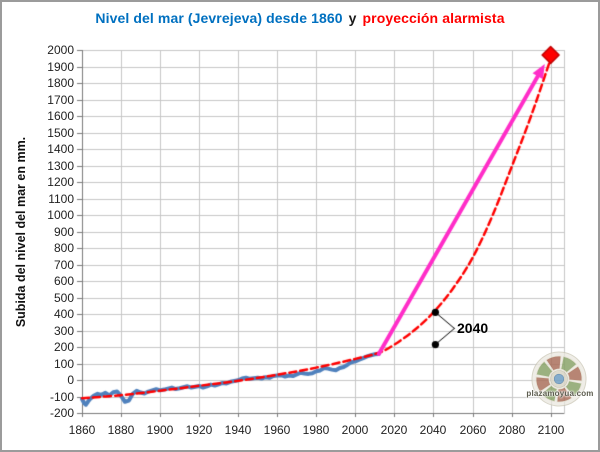 This screenshot has width=600, height=452. I want to click on y-tick-label: 400, so click(63, 314).